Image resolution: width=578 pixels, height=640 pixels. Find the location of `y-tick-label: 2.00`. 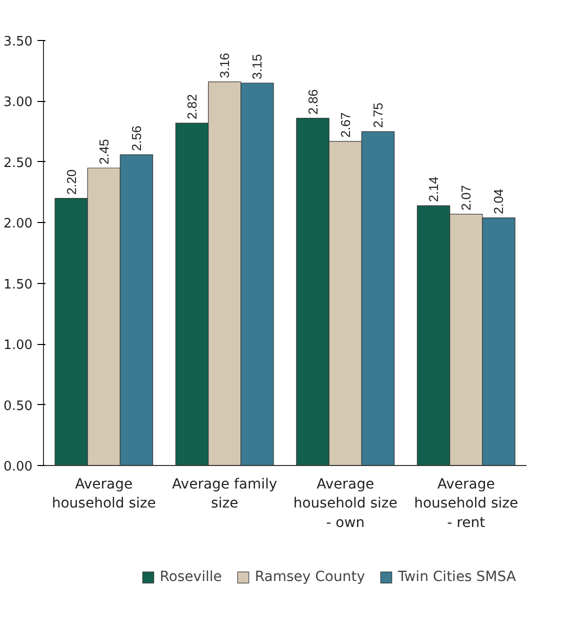

y-tick-label: 2.00 is located at coordinates (18, 224).